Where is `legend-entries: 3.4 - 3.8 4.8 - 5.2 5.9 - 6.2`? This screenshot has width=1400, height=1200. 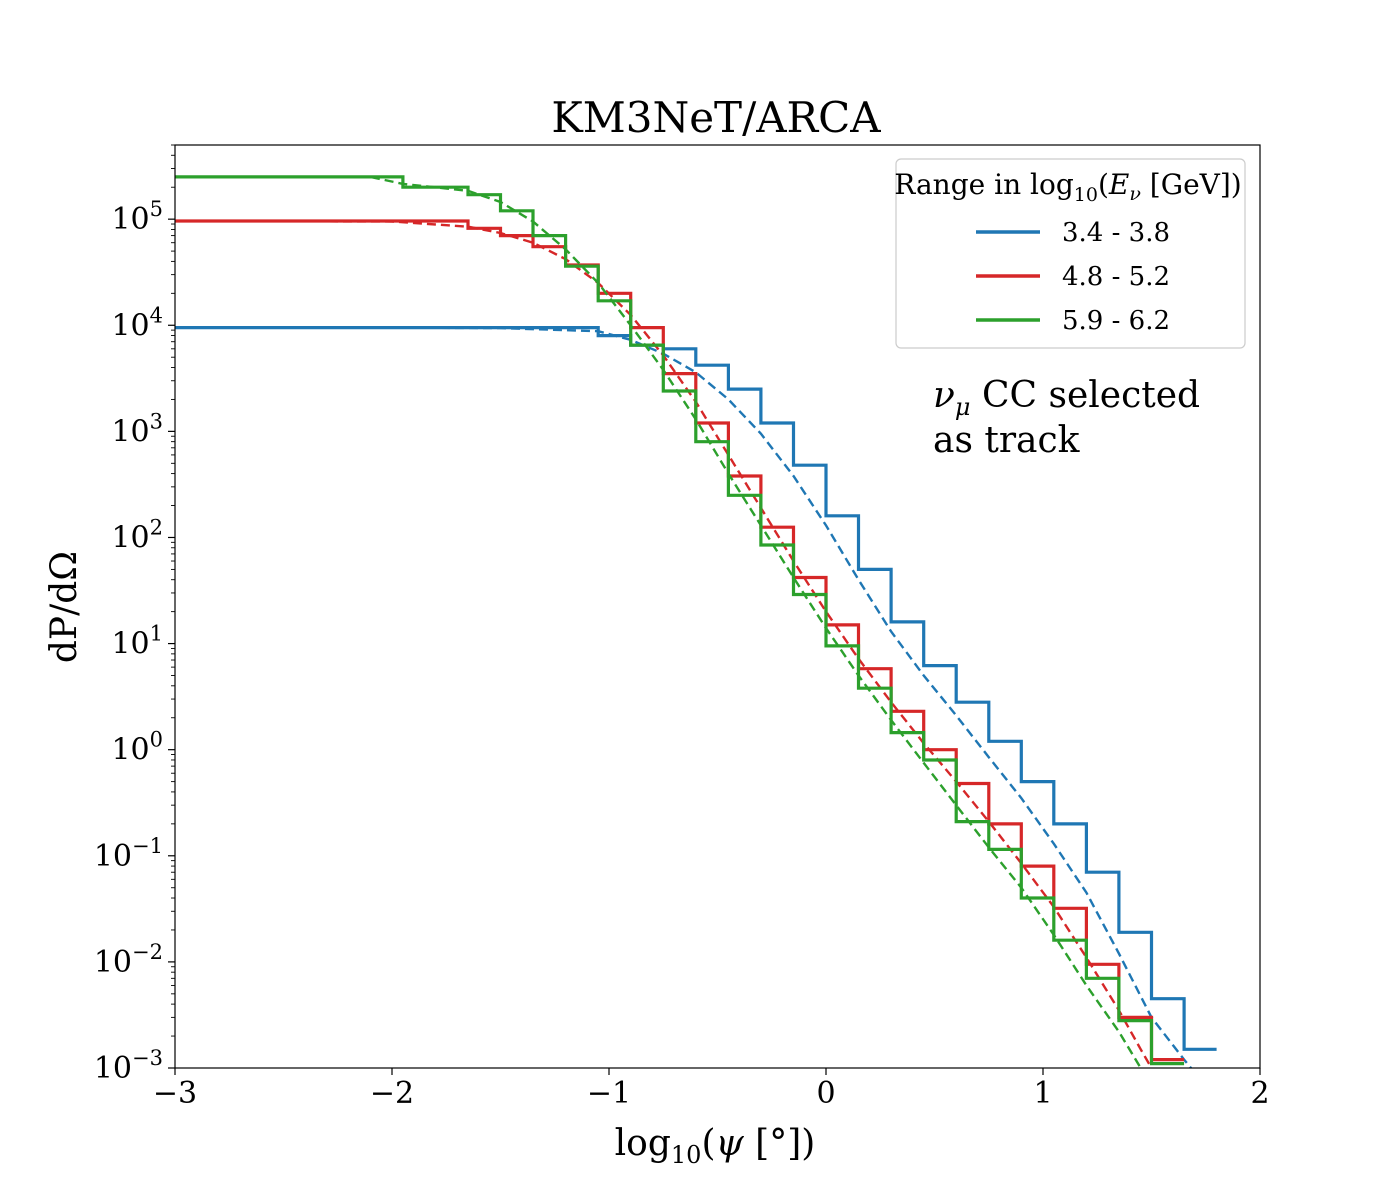 legend-entries: 3.4 - 3.8 4.8 - 5.2 5.9 - 6.2 is located at coordinates (1073, 277).